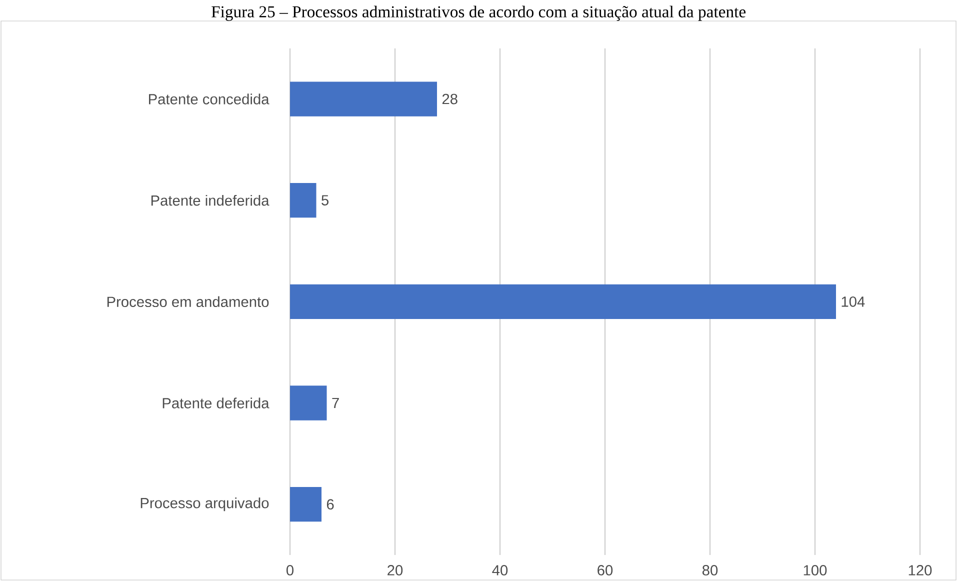 The image size is (957, 581). I want to click on x-tick-label: 0, so click(290, 570).